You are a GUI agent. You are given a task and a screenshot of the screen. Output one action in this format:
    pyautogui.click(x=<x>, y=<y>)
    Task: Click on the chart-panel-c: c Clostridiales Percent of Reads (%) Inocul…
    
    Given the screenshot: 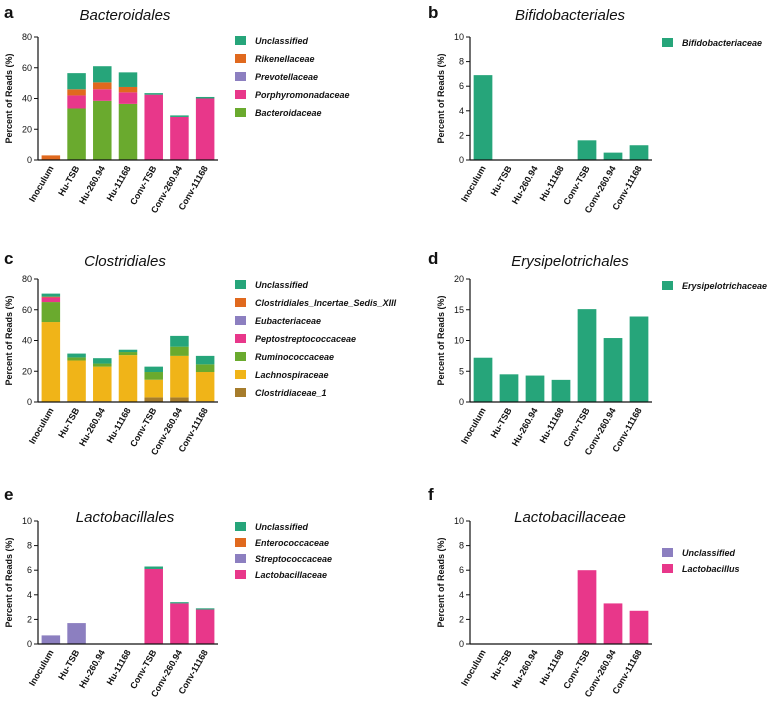 What is the action you would take?
    pyautogui.click(x=200, y=353)
    